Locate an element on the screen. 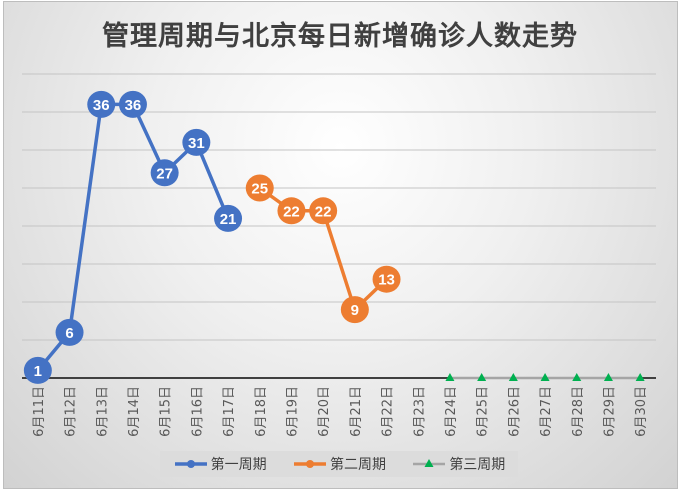 The image size is (680, 490). x-tick-label: 6月11日 is located at coordinates (39, 411).